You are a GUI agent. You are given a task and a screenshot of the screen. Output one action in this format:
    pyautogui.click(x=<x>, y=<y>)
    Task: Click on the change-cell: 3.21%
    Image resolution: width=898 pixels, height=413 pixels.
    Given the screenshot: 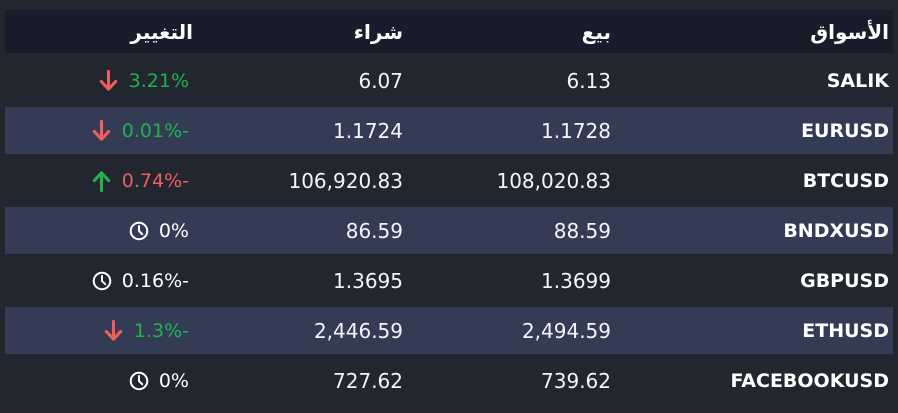 What is the action you would take?
    pyautogui.click(x=101, y=81)
    